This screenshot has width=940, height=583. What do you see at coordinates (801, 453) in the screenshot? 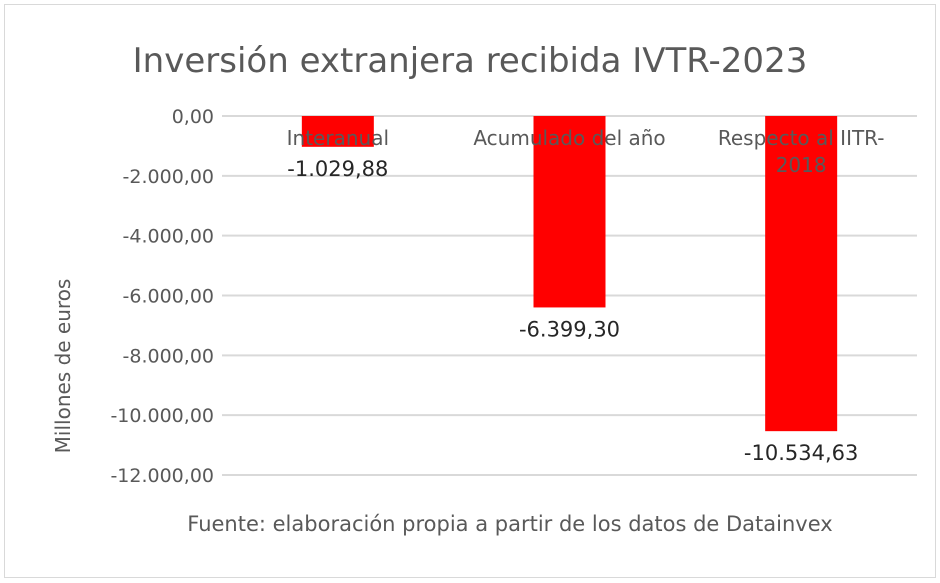
I see `data-label: -10.534,63` at bounding box center [801, 453].